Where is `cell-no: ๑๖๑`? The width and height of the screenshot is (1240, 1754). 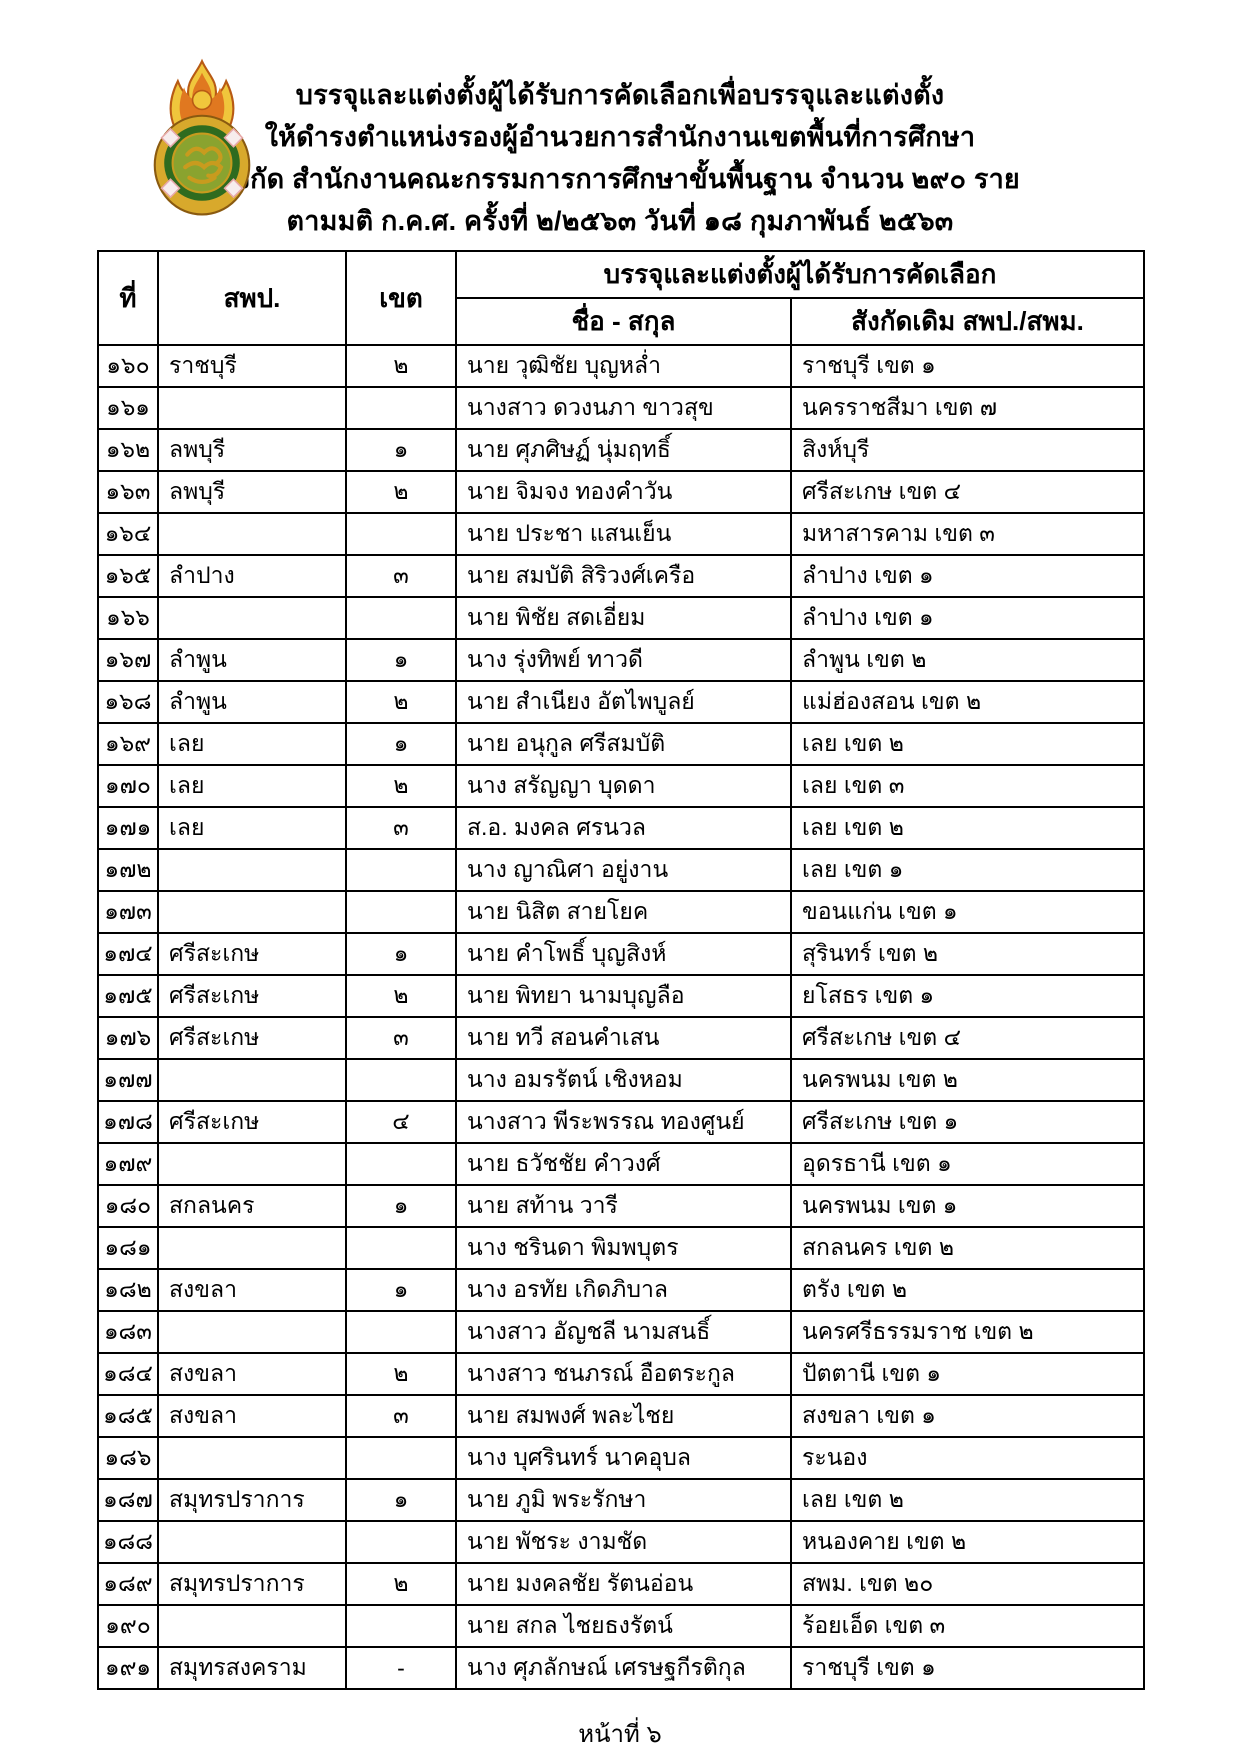
cell-no: ๑๖๑ is located at coordinates (128, 408).